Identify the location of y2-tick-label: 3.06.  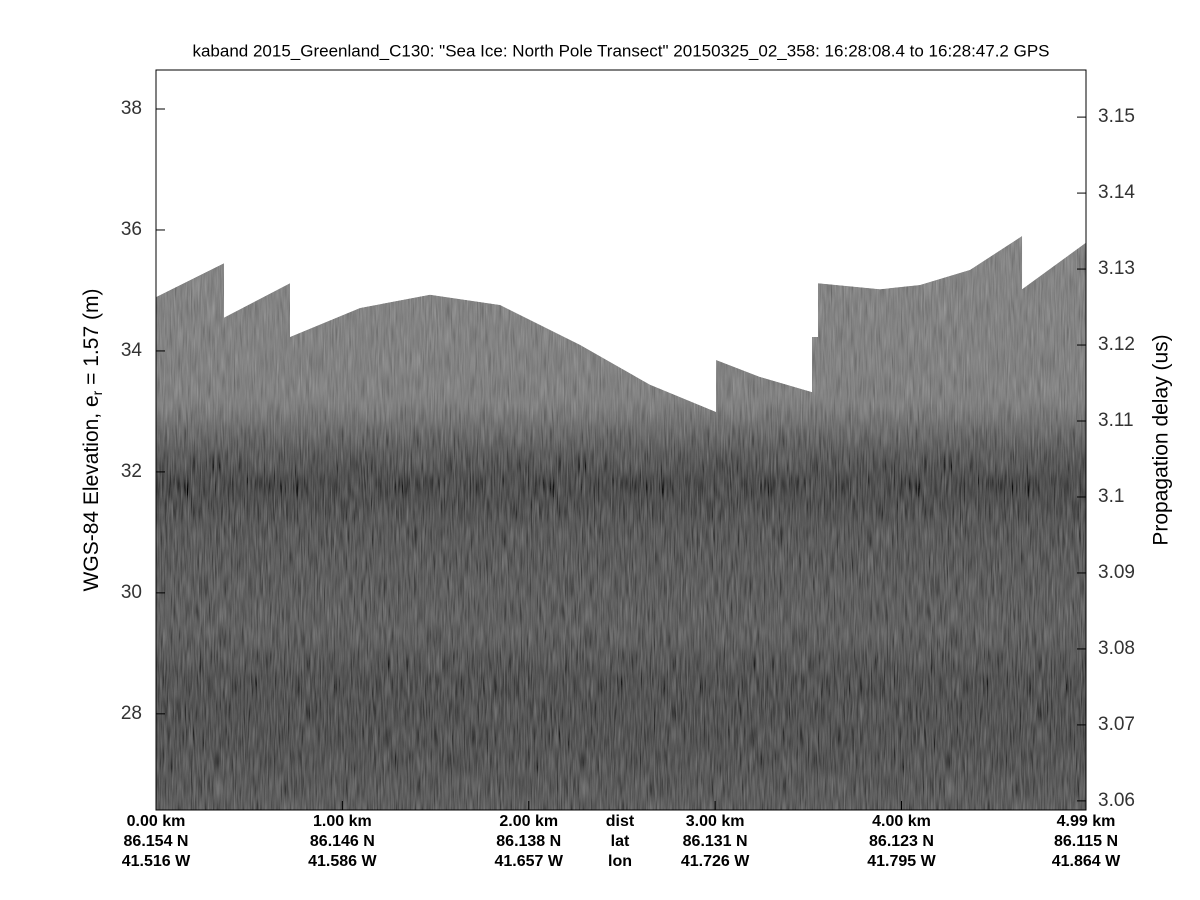
(1116, 800).